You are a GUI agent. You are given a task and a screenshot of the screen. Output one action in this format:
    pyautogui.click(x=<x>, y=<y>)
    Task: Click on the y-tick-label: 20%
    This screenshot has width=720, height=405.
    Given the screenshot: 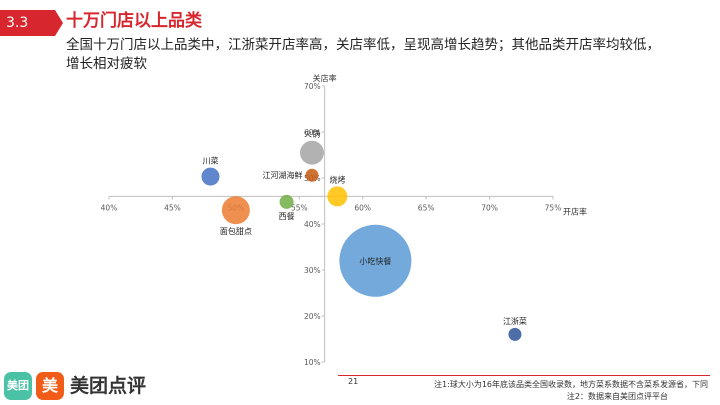 What is the action you would take?
    pyautogui.click(x=312, y=316)
    